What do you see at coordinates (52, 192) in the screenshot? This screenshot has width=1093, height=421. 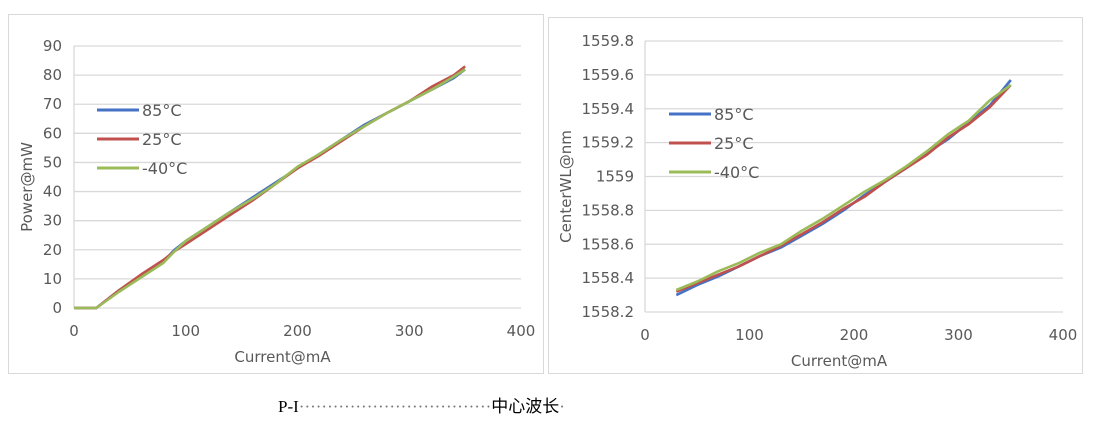 I see `y-tick-label: 40` at bounding box center [52, 192].